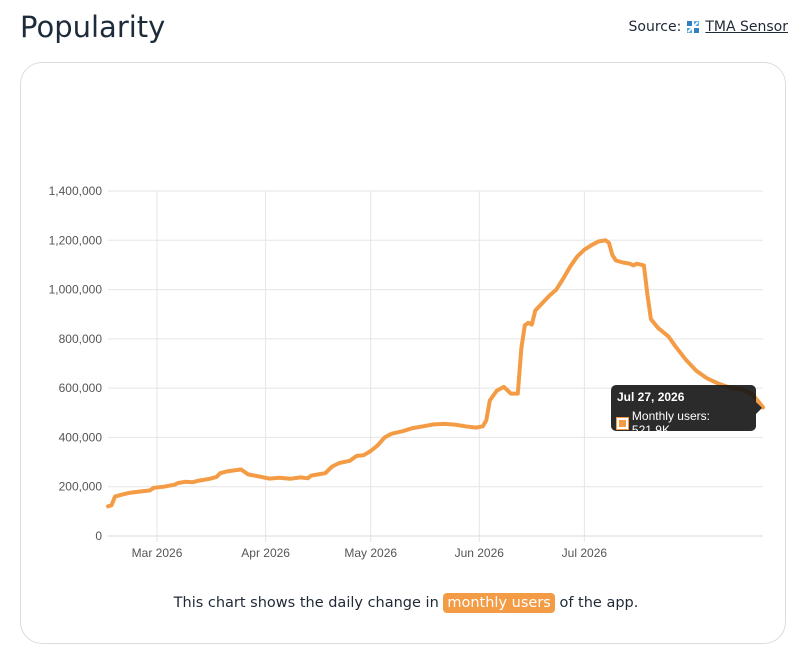 This screenshot has height=667, width=812. What do you see at coordinates (480, 553) in the screenshot?
I see `x-tick-label: Jun 2026` at bounding box center [480, 553].